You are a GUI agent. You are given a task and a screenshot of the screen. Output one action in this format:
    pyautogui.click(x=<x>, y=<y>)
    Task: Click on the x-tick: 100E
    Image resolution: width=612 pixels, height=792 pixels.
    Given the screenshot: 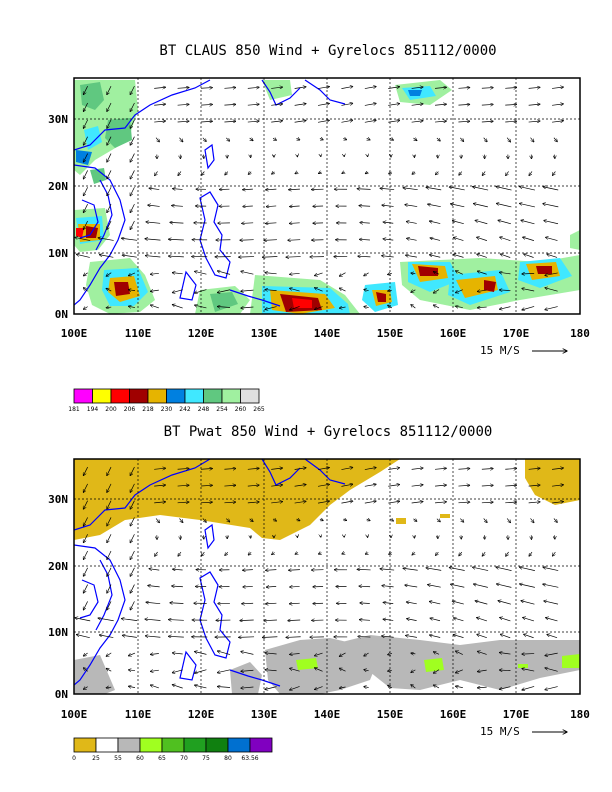 What is the action you would take?
    pyautogui.click(x=74, y=333)
    